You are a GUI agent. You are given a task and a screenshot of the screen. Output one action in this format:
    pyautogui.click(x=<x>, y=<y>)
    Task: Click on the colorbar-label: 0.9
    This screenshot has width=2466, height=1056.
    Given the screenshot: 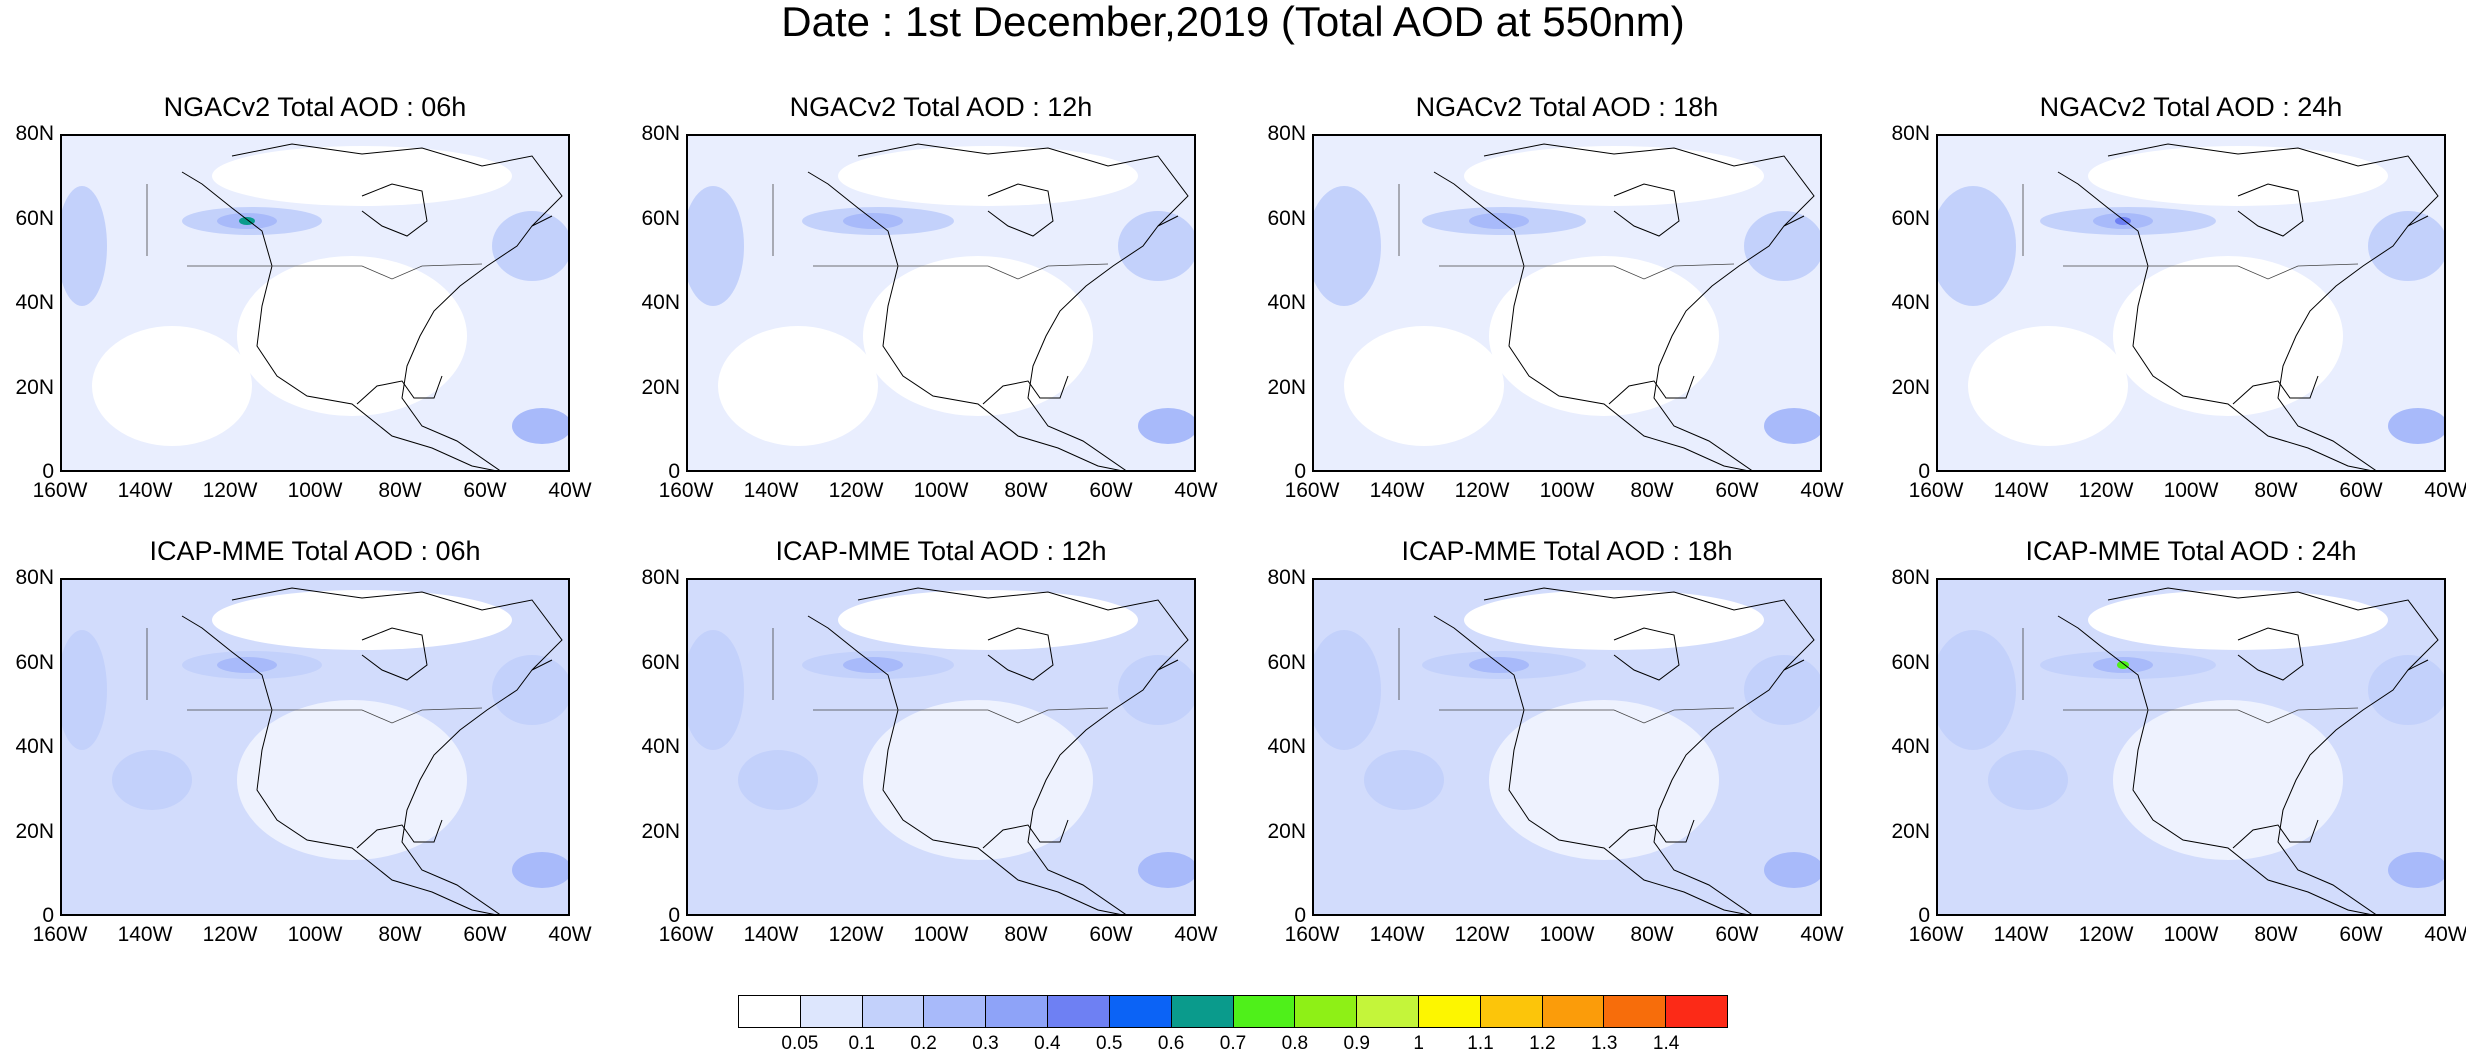 What is the action you would take?
    pyautogui.click(x=1356, y=1043)
    